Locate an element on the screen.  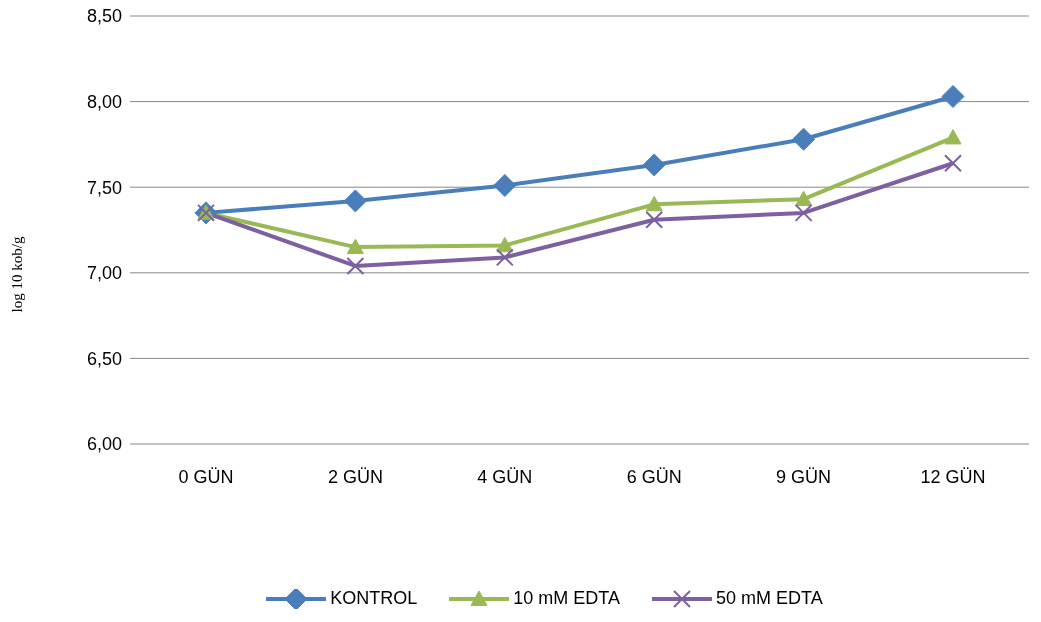
y-tick-label: 8,00 is located at coordinates (104, 101).